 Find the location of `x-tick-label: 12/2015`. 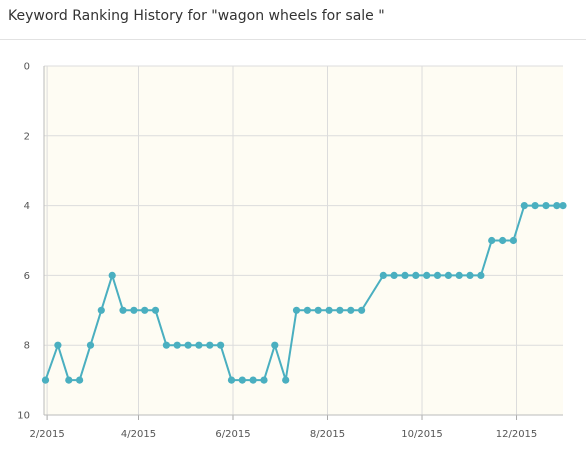

x-tick-label: 12/2015 is located at coordinates (517, 434).